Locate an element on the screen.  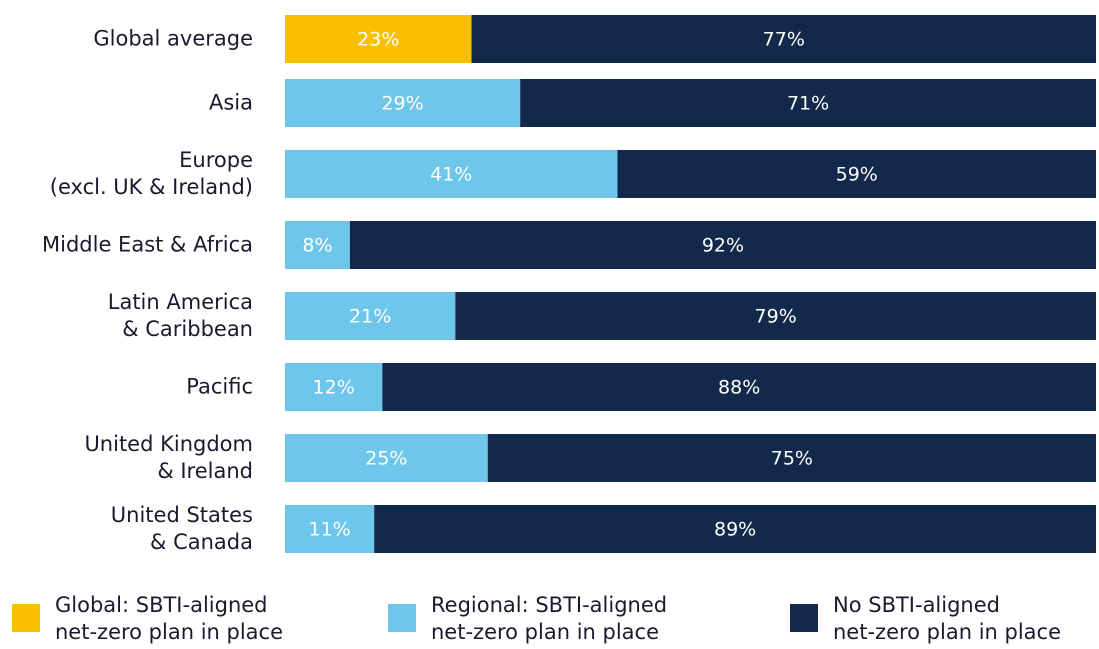
value-label: 89% is located at coordinates (735, 530).